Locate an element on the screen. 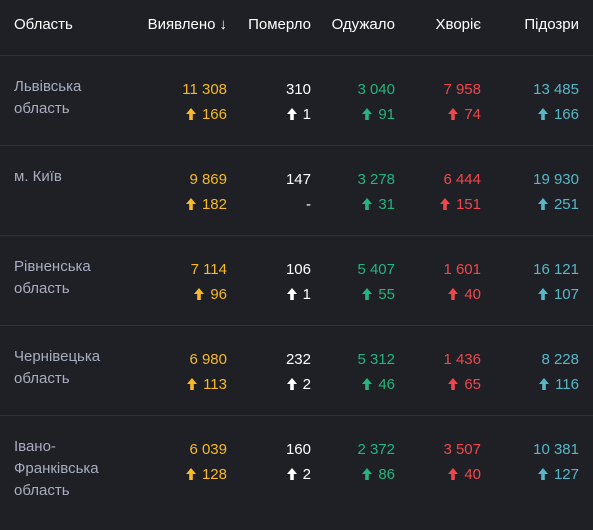 This screenshot has width=593, height=530. sort-down-arrow-icon: ↓ is located at coordinates (223, 24).